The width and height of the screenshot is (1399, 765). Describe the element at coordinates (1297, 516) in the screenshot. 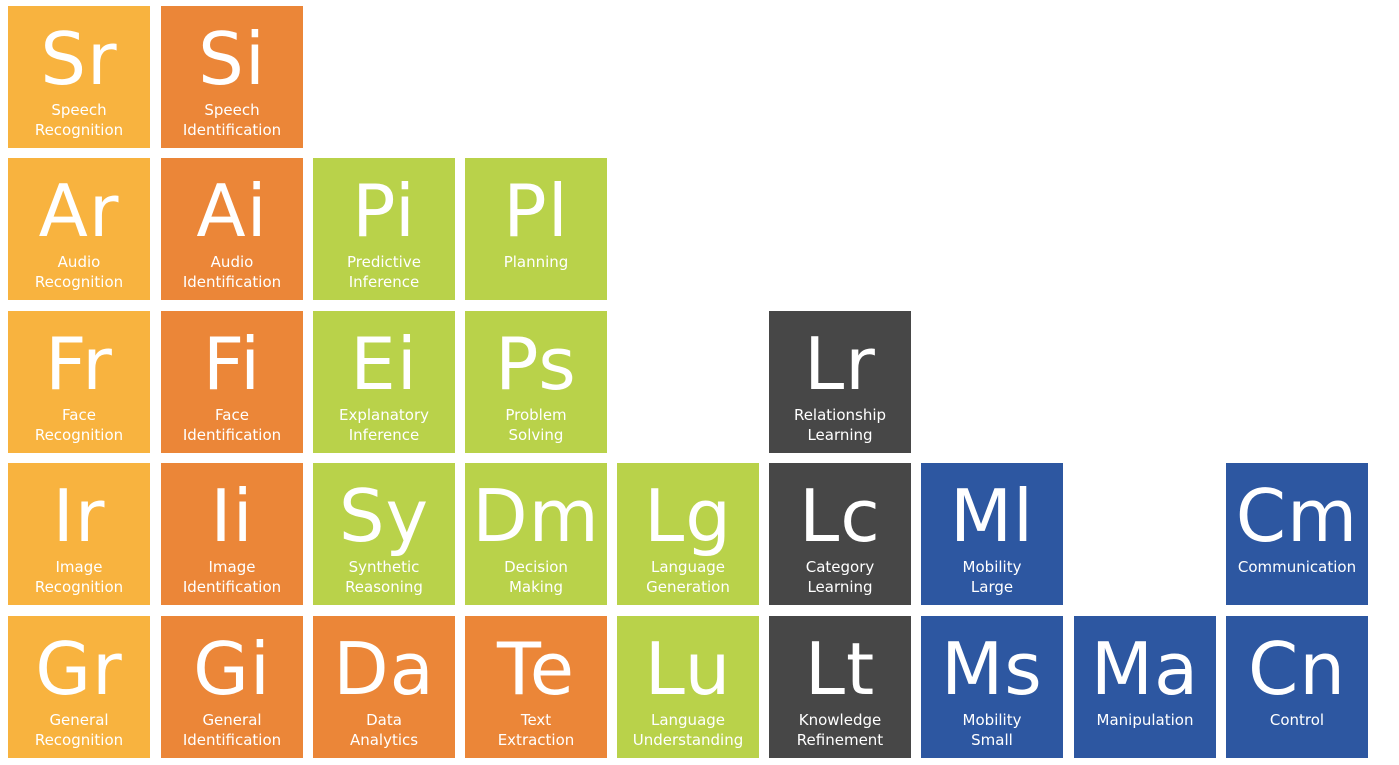

I see `element-symbol: Cm` at that location.